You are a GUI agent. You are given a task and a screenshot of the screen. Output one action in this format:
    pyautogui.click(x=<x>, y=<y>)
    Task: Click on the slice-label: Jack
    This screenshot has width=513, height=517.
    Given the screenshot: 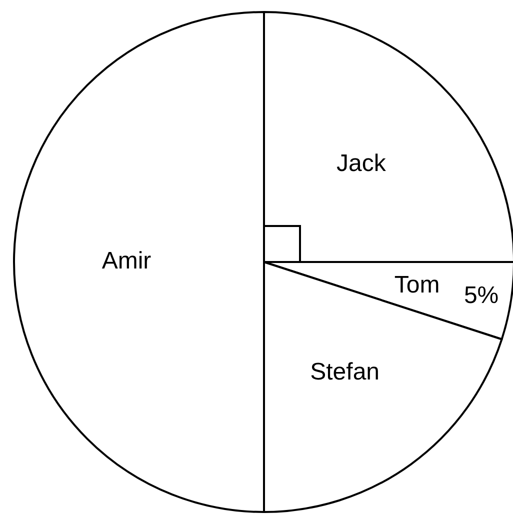 What is the action you would take?
    pyautogui.click(x=361, y=164)
    